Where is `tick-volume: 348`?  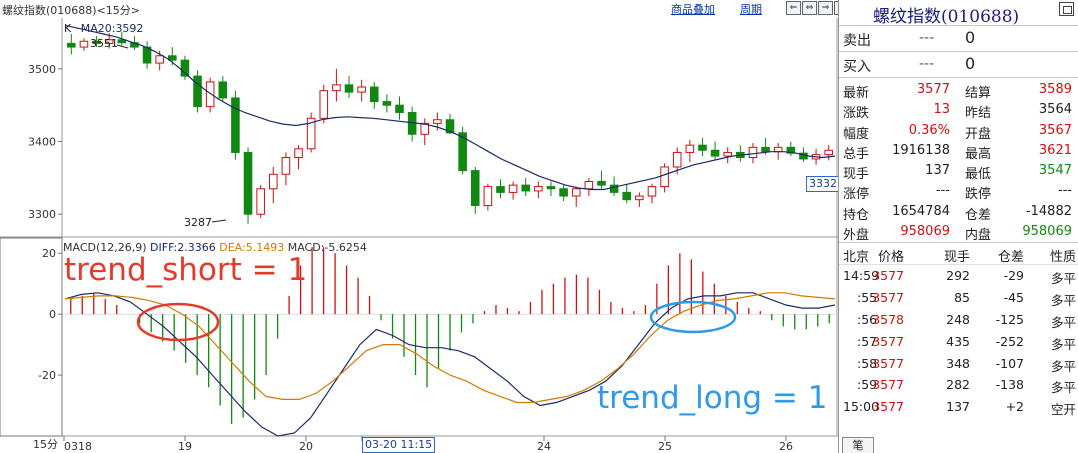 tick-volume: 348 is located at coordinates (958, 363).